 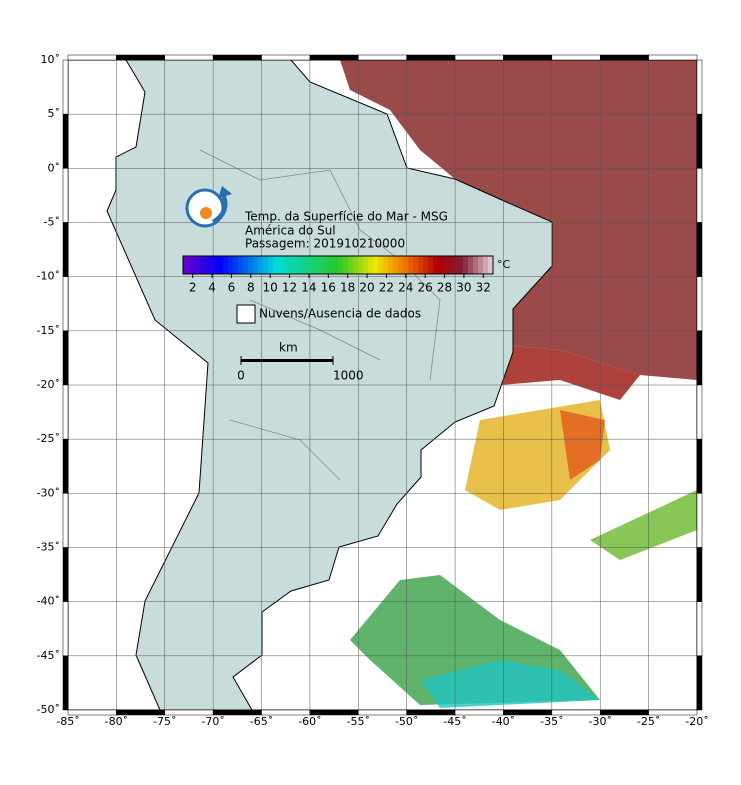 What do you see at coordinates (555, 372) in the screenshot?
I see `sst-warm` at bounding box center [555, 372].